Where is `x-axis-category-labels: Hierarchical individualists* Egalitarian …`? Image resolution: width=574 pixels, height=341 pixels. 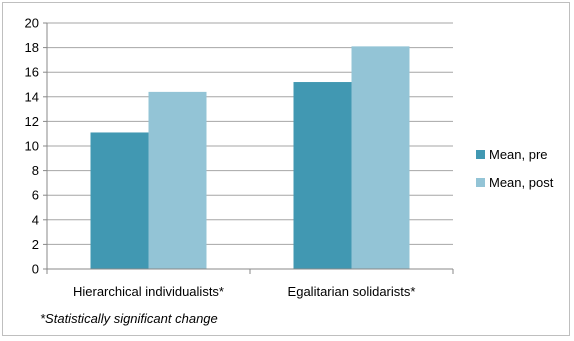 x-axis-category-labels: Hierarchical individualists* Egalitarian … is located at coordinates (244, 291).